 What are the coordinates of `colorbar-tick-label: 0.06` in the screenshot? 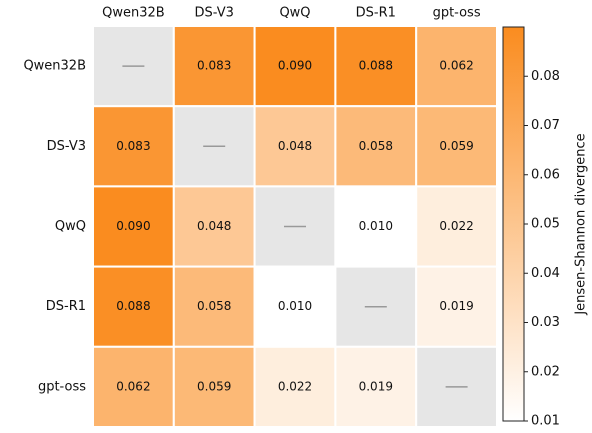 It's located at (545, 174).